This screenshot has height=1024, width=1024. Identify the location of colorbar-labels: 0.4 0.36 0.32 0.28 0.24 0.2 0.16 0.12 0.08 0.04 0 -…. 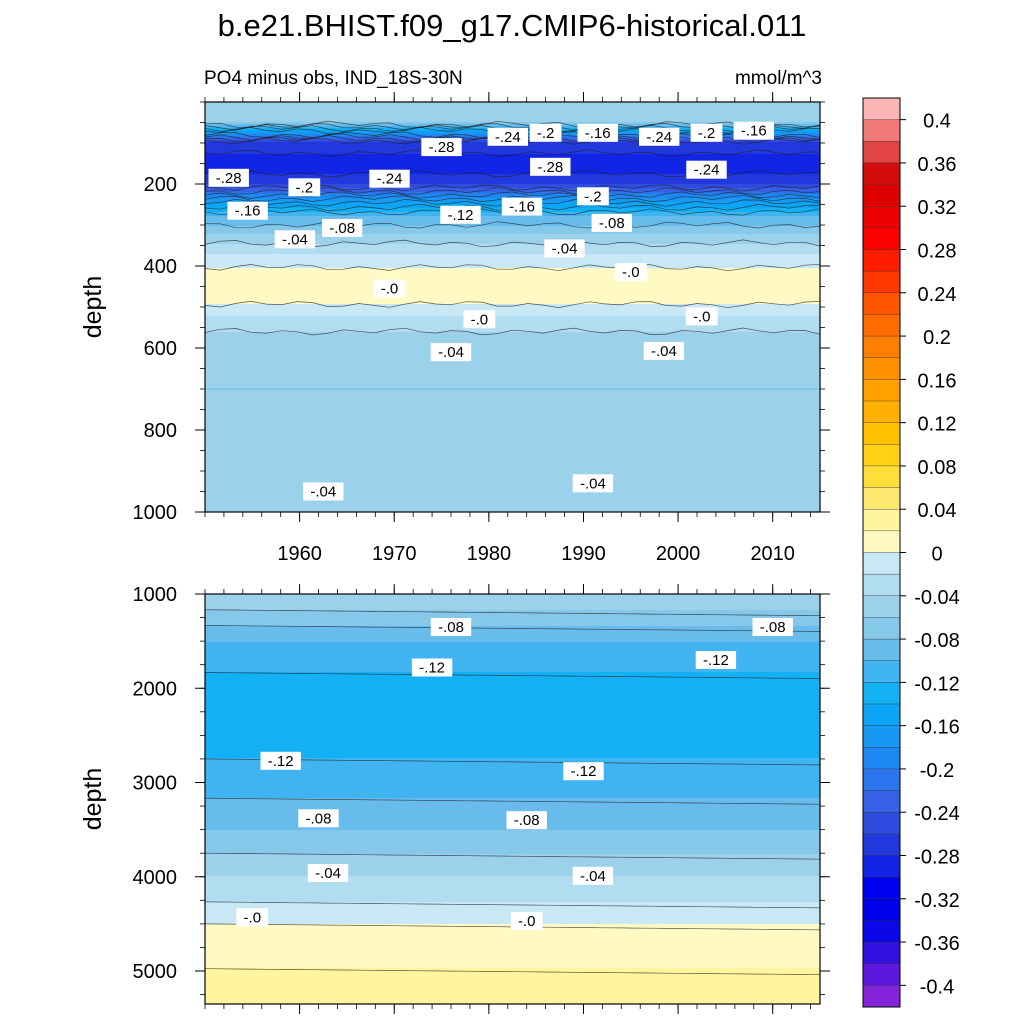
(930, 554).